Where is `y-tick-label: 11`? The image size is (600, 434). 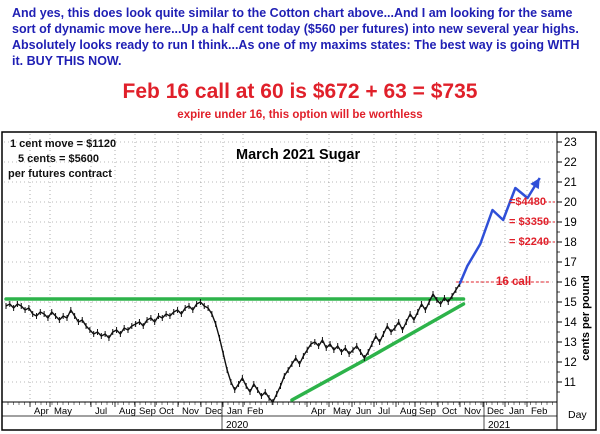 y-tick-label: 11 is located at coordinates (570, 383).